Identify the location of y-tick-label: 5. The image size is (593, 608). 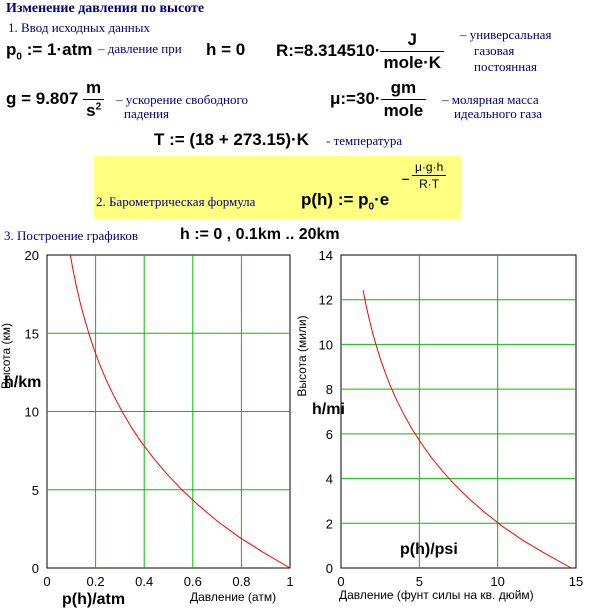
(35, 490).